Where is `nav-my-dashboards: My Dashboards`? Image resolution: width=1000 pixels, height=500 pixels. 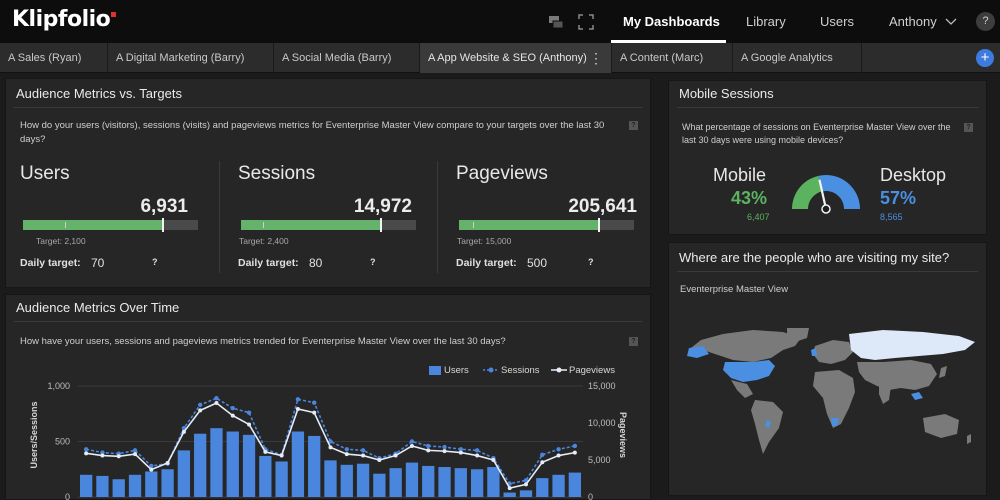 nav-my-dashboards: My Dashboards is located at coordinates (671, 21).